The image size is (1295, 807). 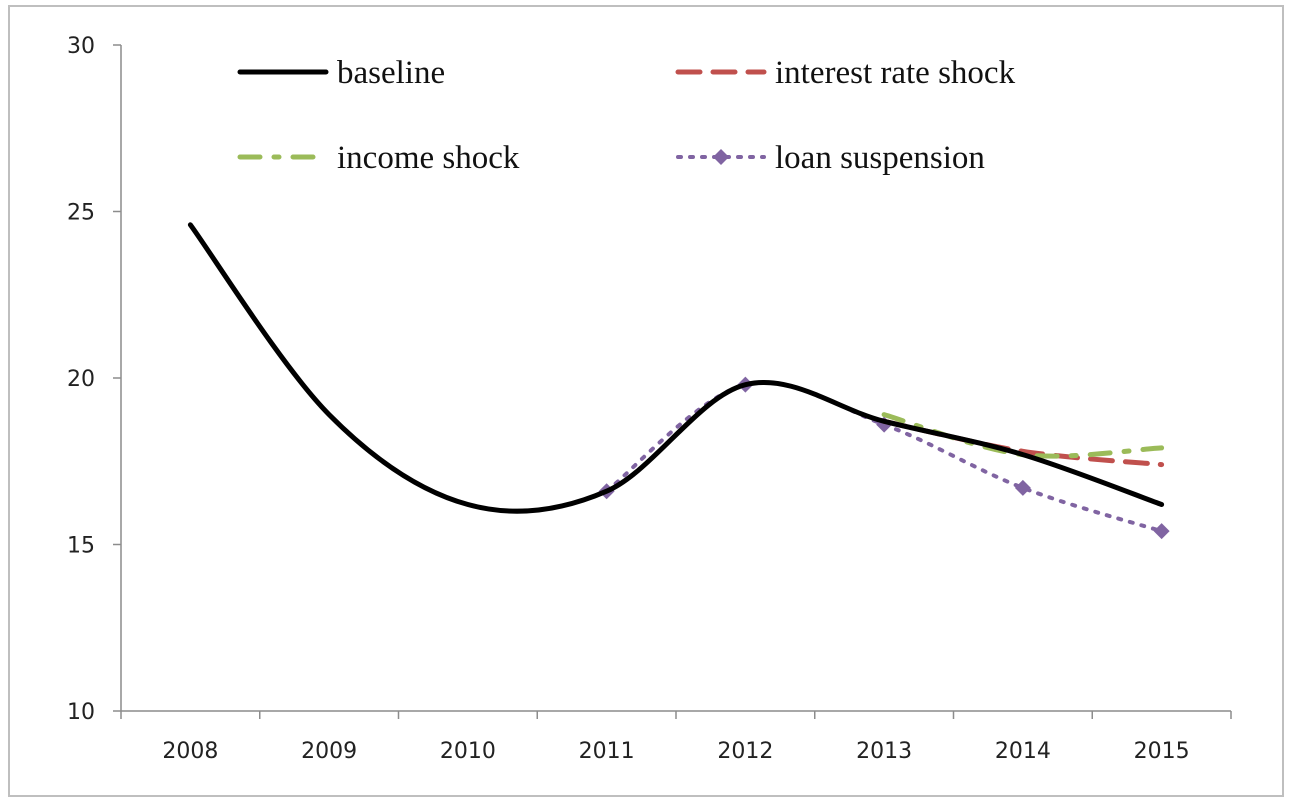 I want to click on x-tick-label: 2014, so click(x=1023, y=751).